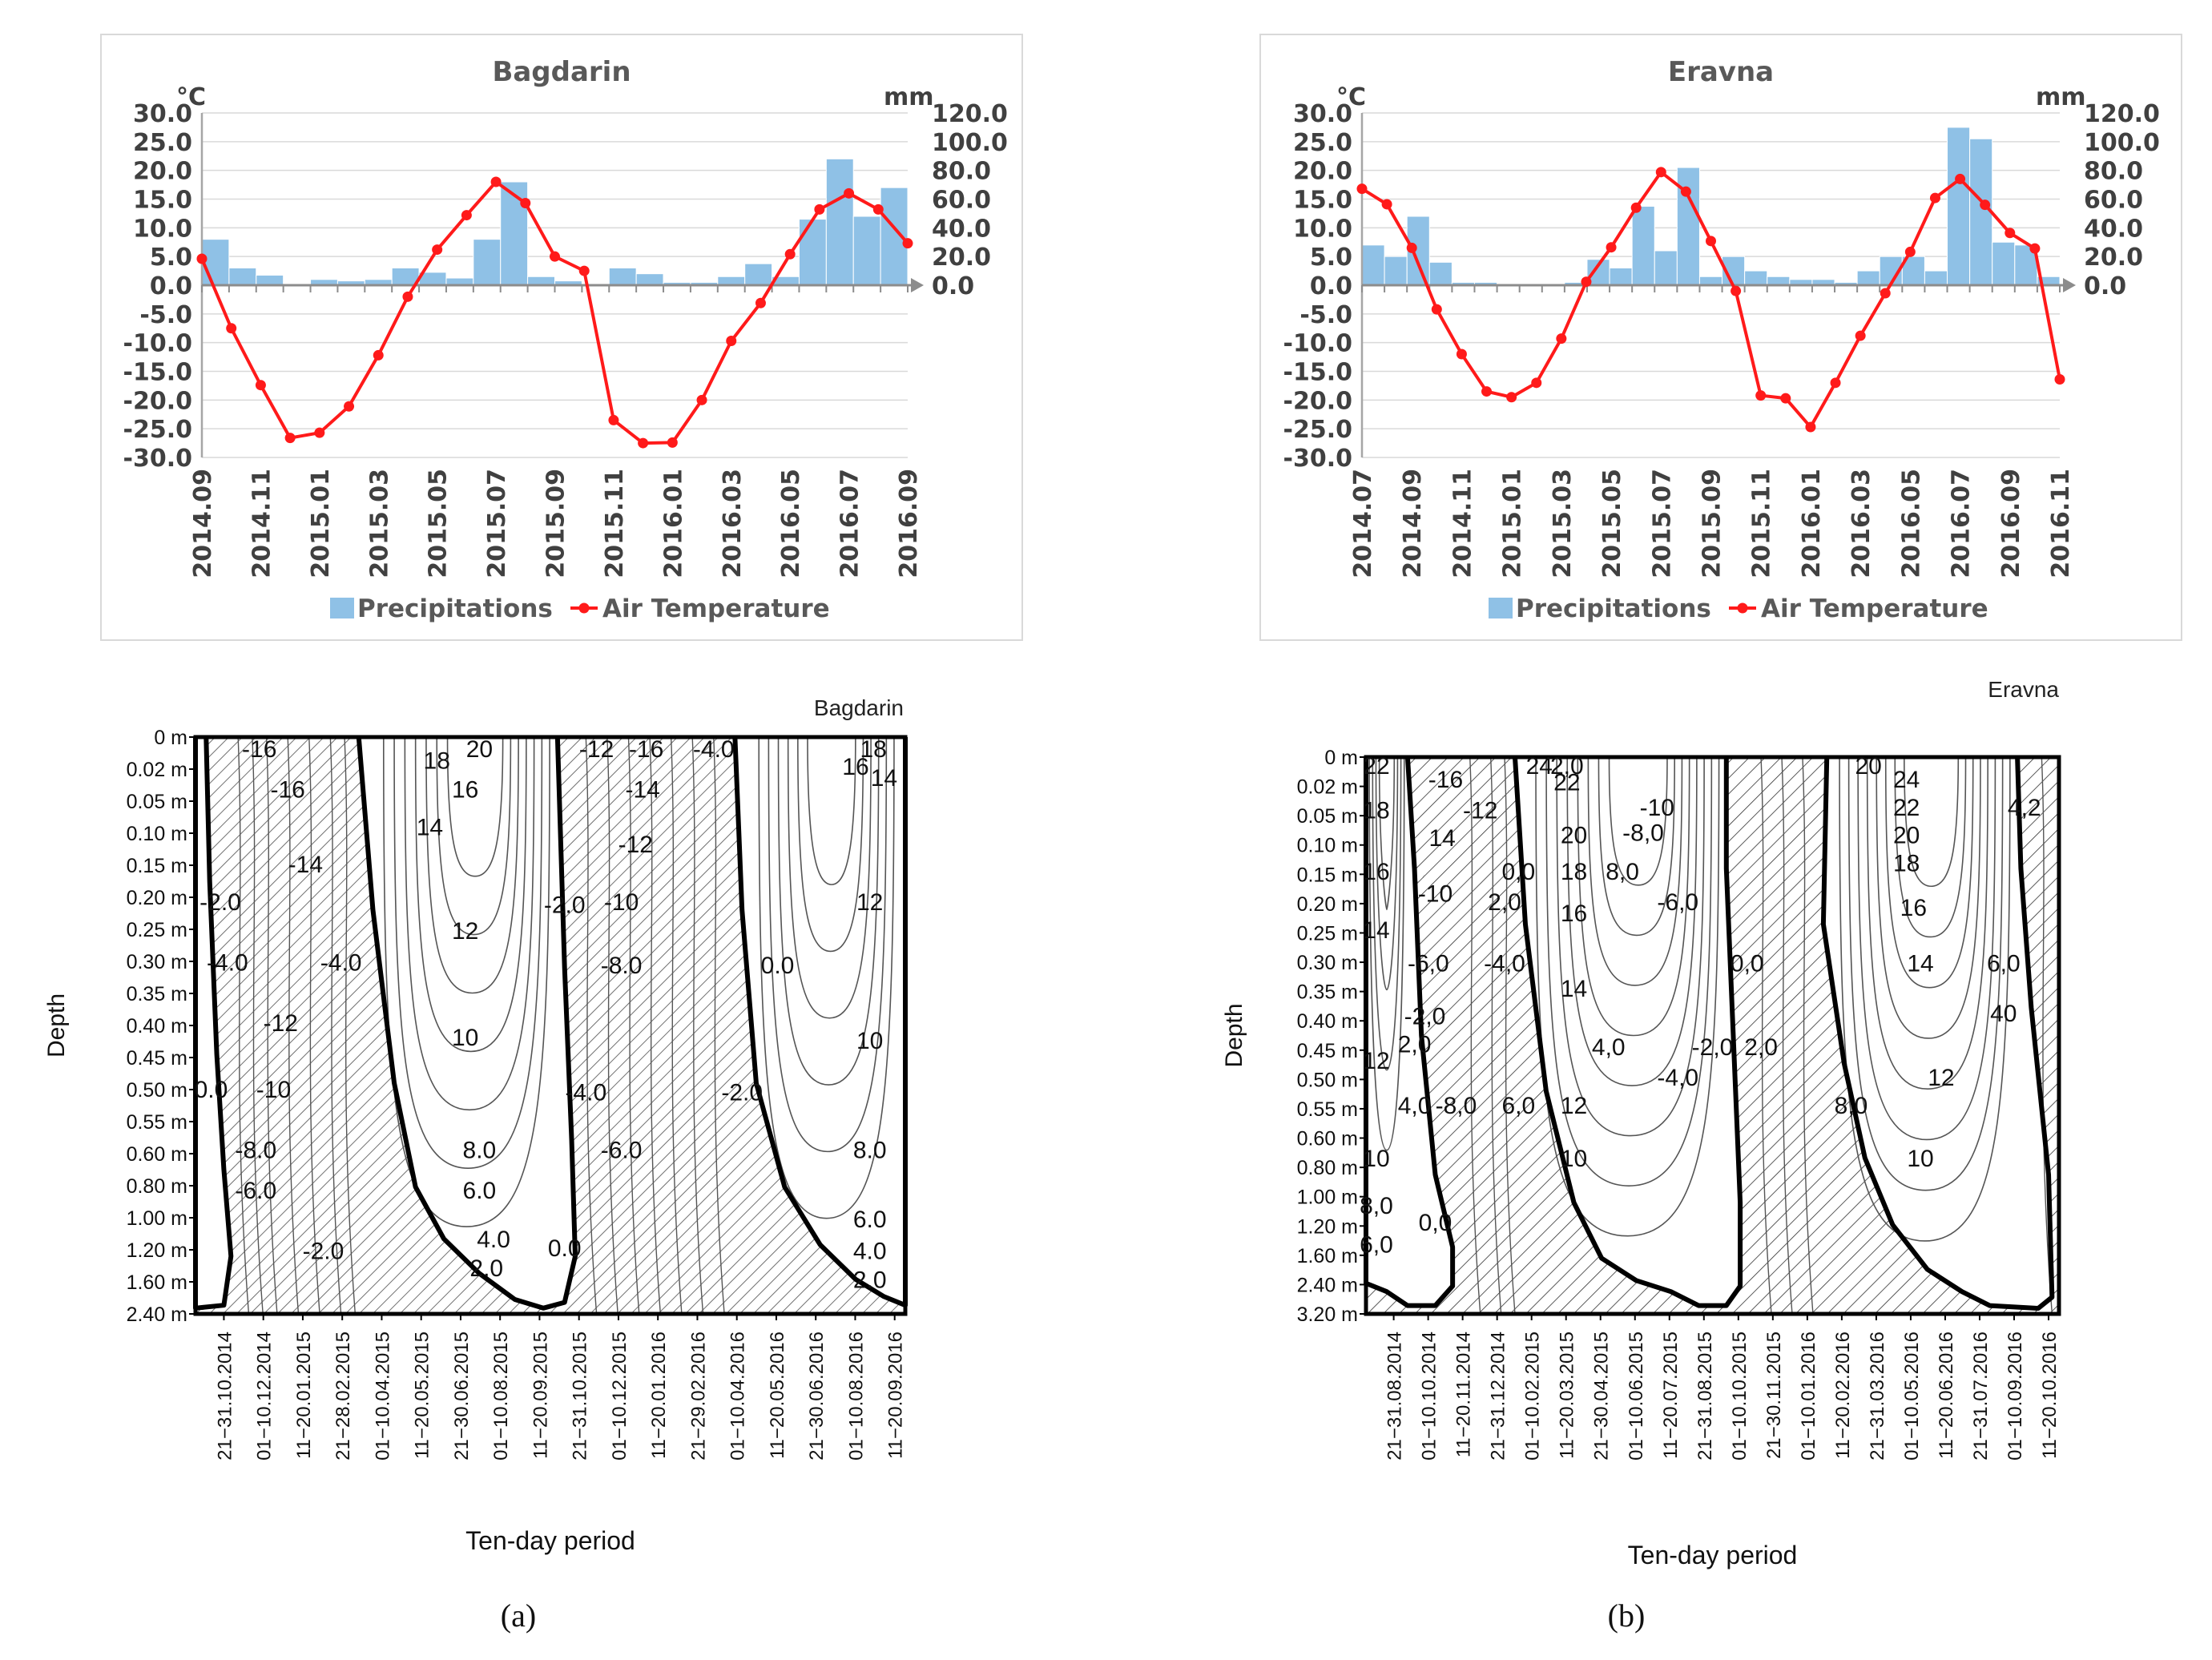 This screenshot has width=2212, height=1660. Describe the element at coordinates (1376, 766) in the screenshot. I see `contour-label: 22` at that location.